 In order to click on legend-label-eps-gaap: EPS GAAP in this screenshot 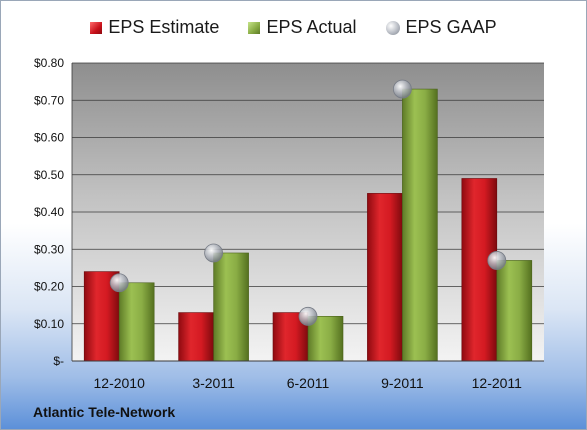, I will do `click(451, 27)`.